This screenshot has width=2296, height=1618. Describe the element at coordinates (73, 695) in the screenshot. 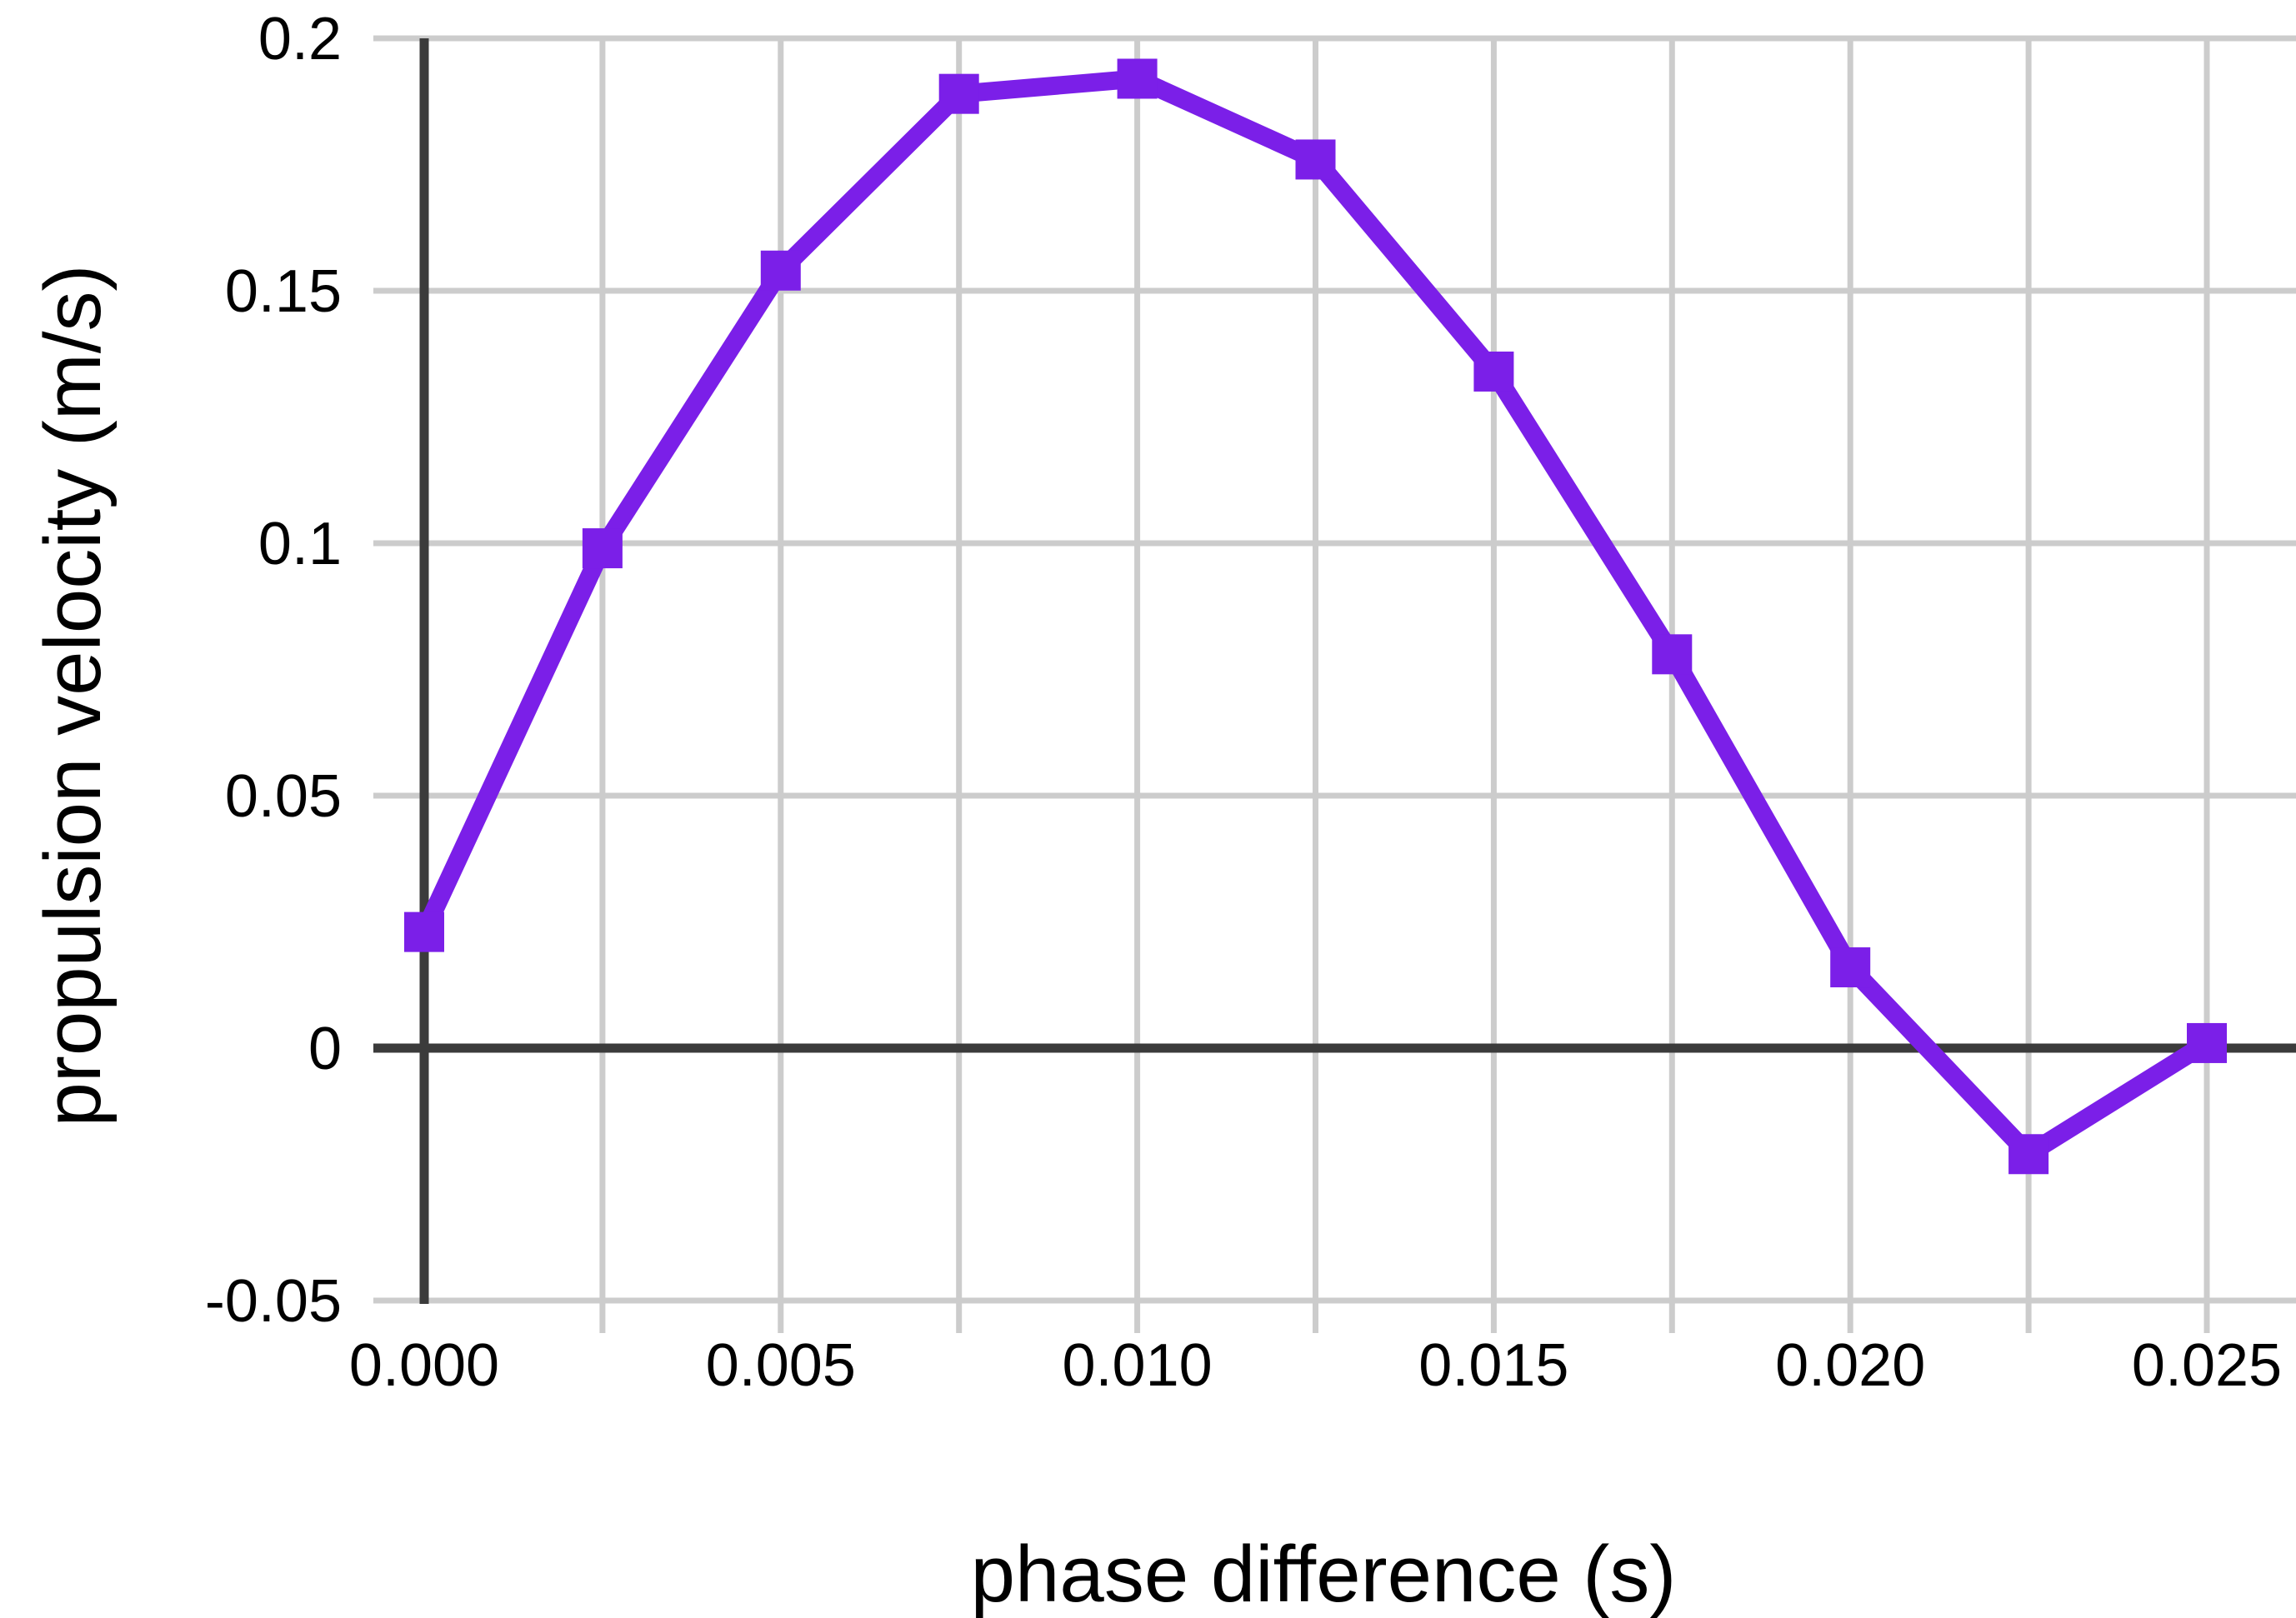

I see `y-axis-title: propulsion velocity (m/s)` at that location.